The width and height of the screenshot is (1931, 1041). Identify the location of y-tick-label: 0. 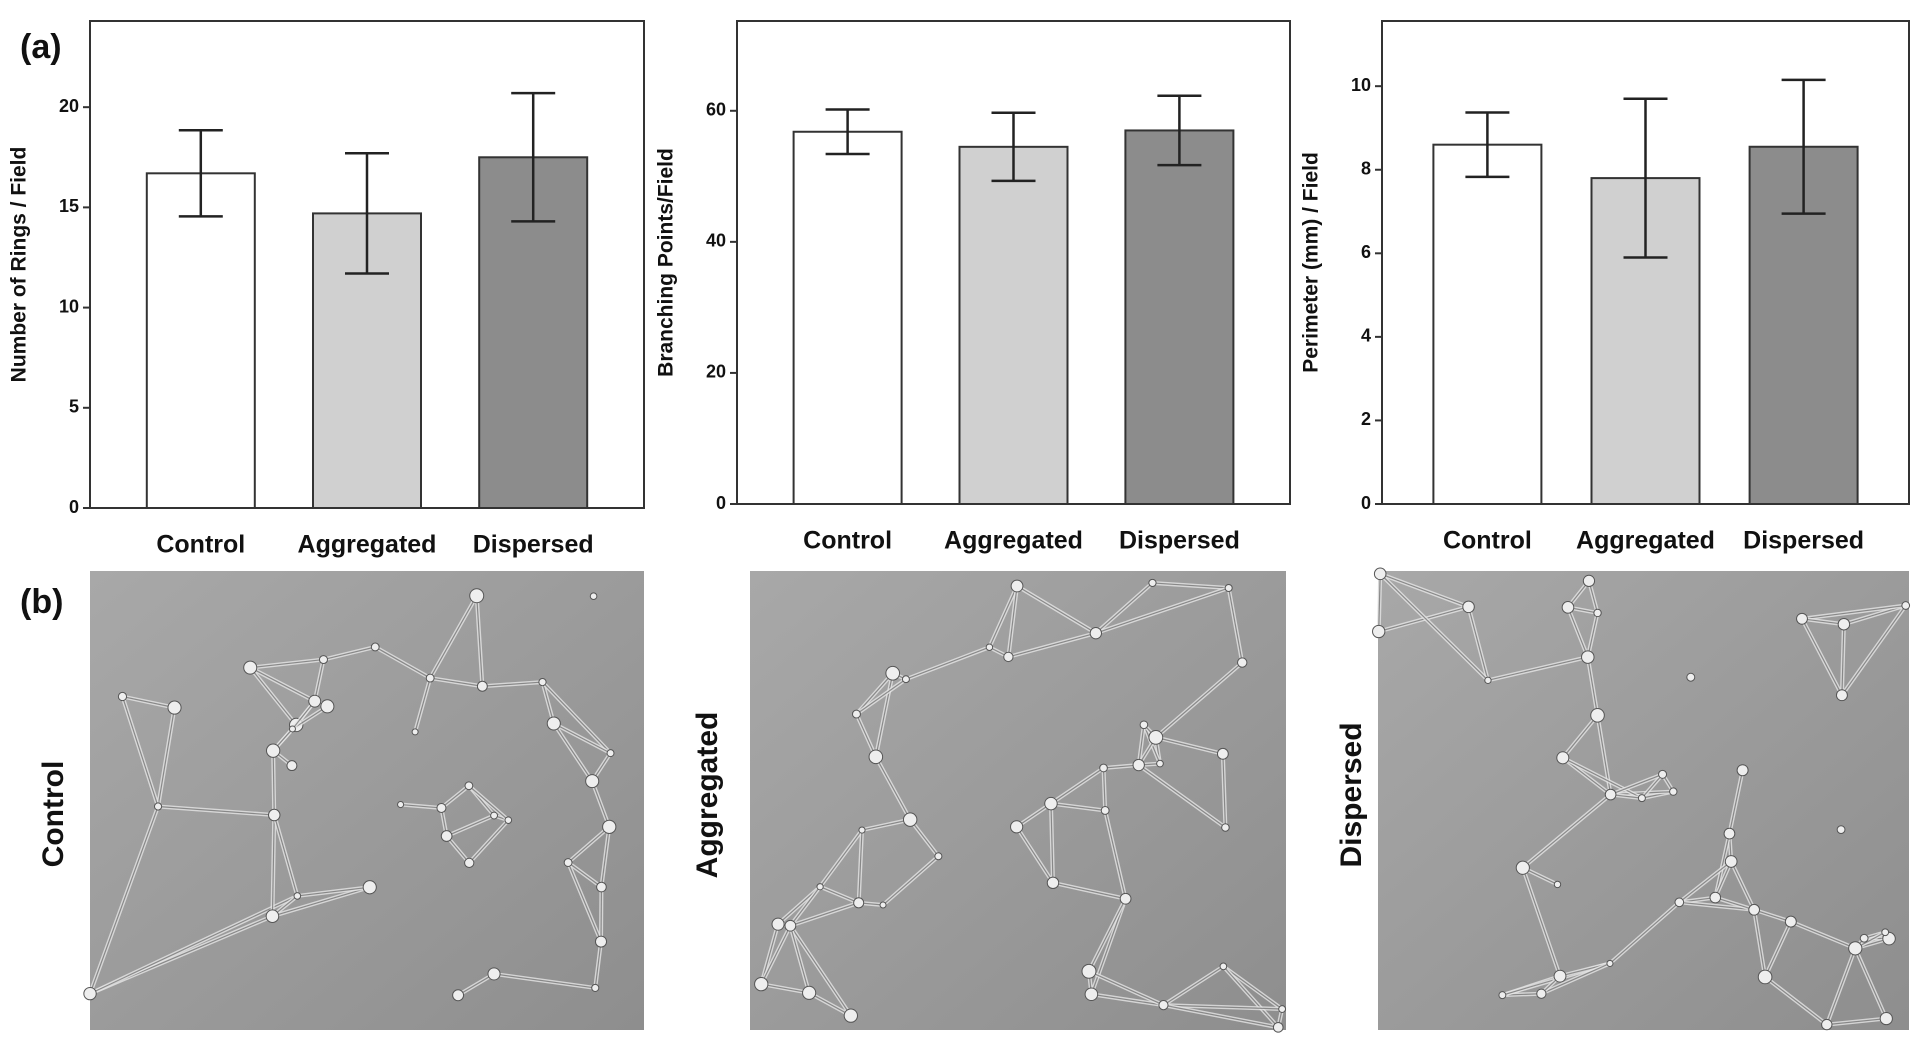
(74, 507).